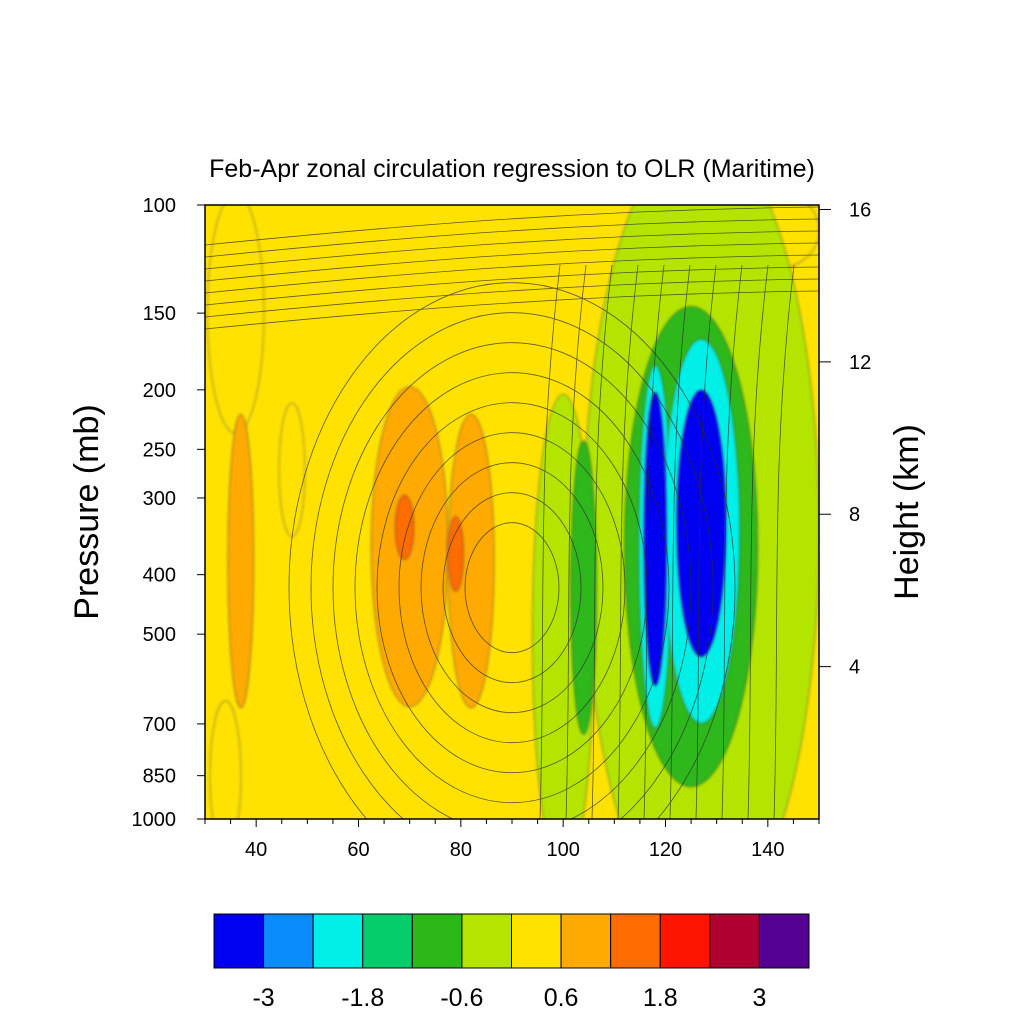  Describe the element at coordinates (845, 439) in the screenshot. I see `y-axis-height: 16 12 8 4` at that location.